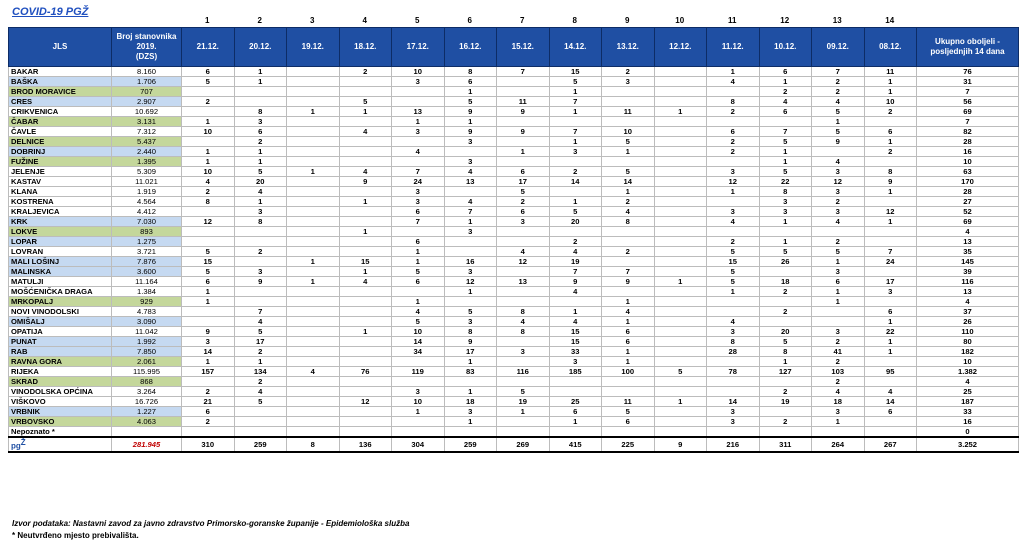  What do you see at coordinates (260, 444) in the screenshot?
I see `daily-total-cell: 259` at bounding box center [260, 444].